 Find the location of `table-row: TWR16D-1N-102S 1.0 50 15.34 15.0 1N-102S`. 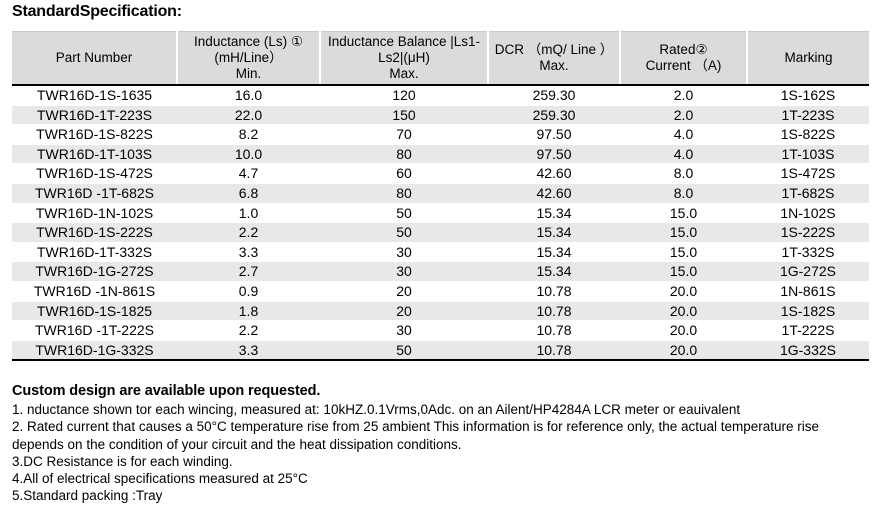

table-row: TWR16D-1N-102S 1.0 50 15.34 15.0 1N-102S is located at coordinates (440, 213).